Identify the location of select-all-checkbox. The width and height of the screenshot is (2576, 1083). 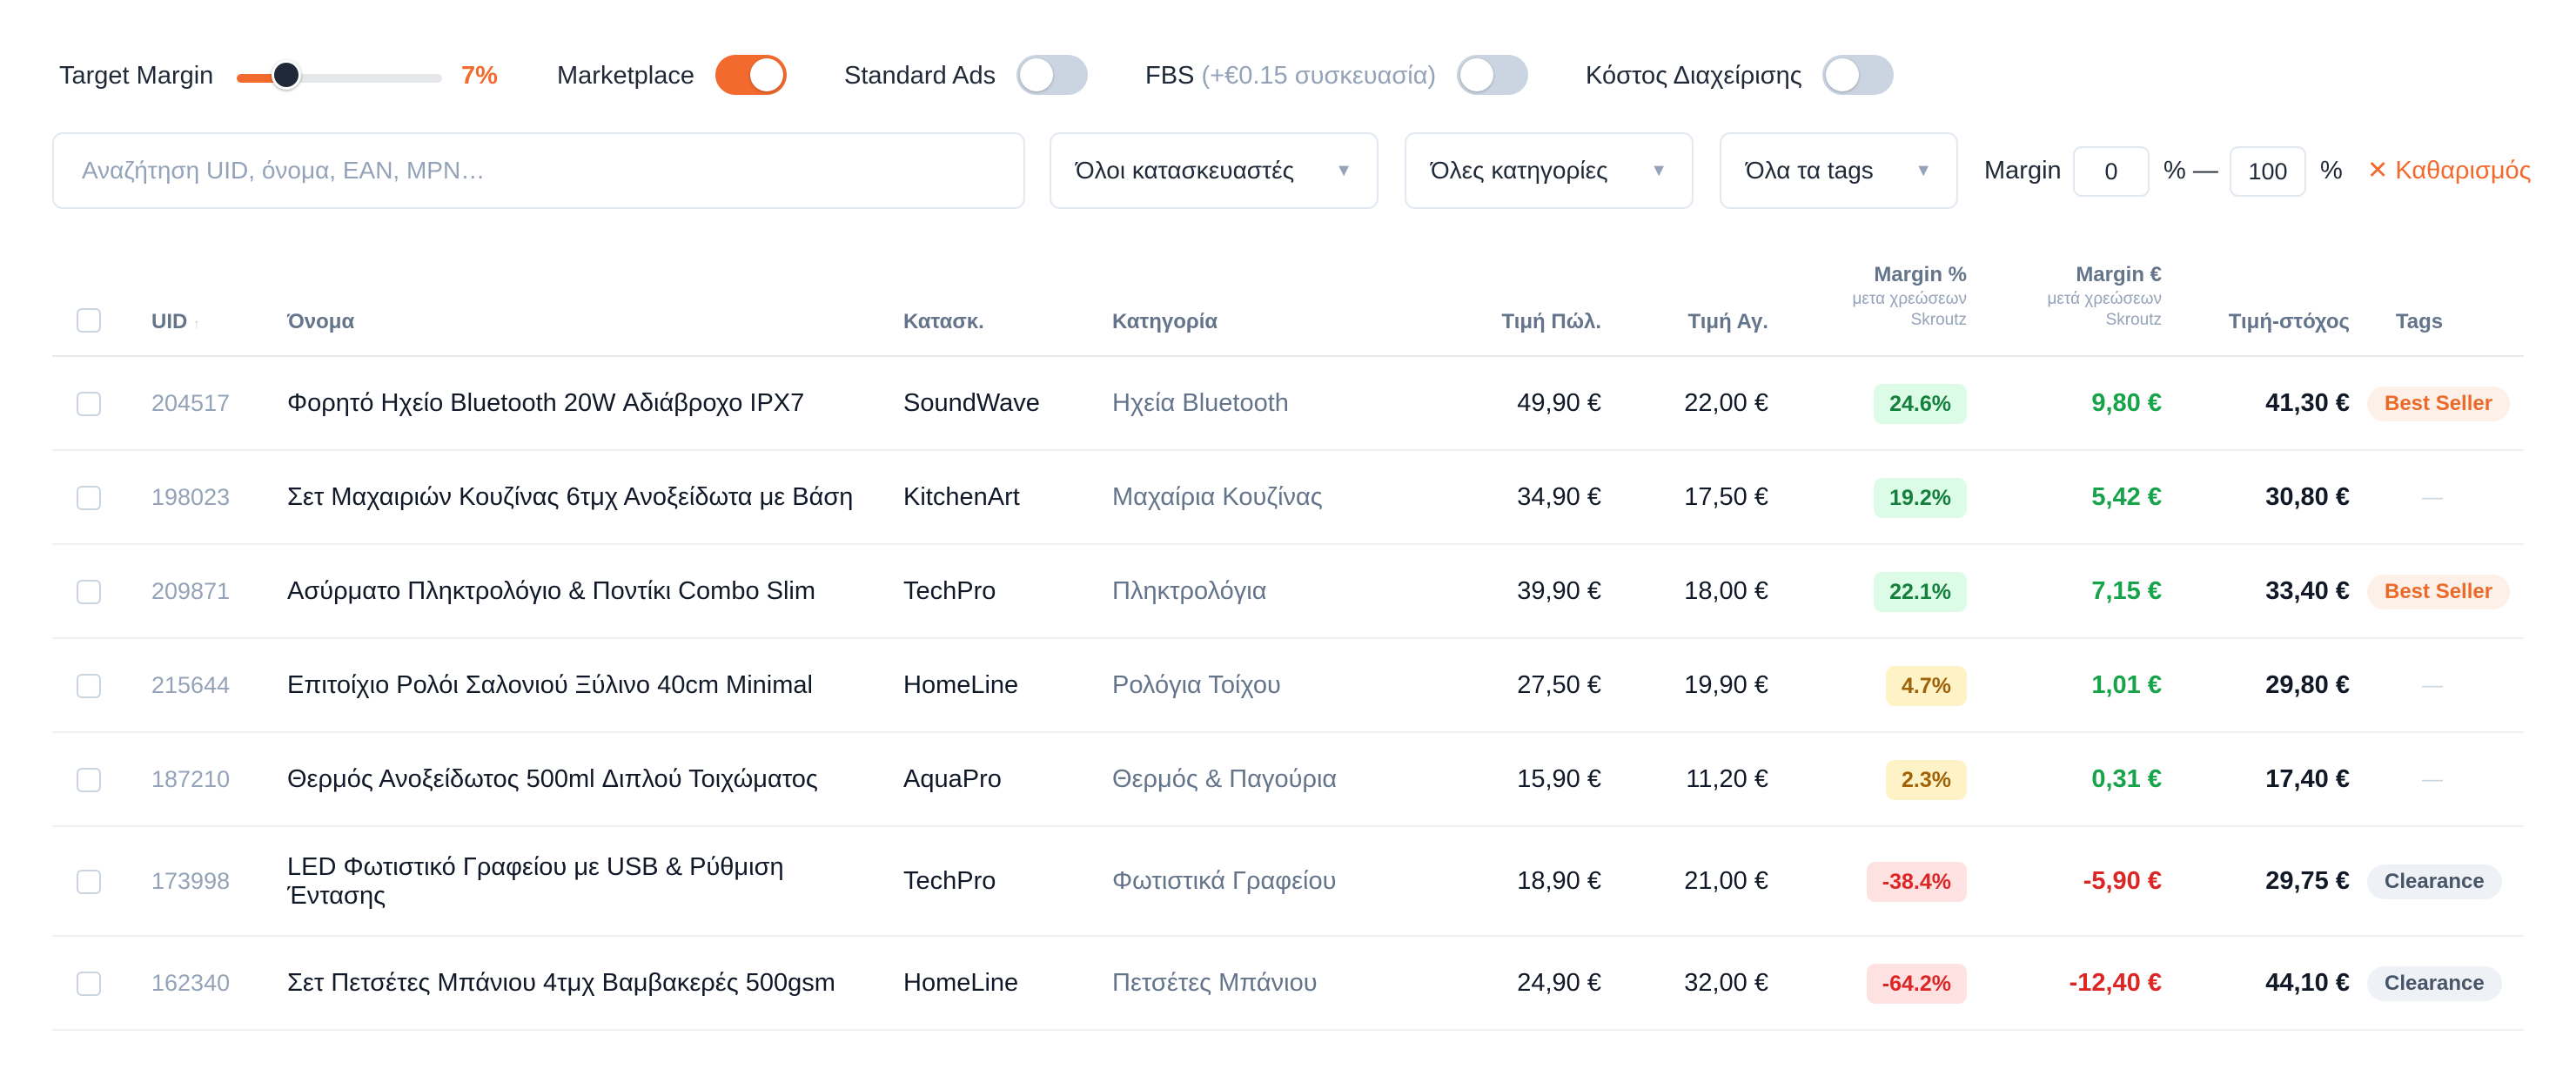
(89, 320).